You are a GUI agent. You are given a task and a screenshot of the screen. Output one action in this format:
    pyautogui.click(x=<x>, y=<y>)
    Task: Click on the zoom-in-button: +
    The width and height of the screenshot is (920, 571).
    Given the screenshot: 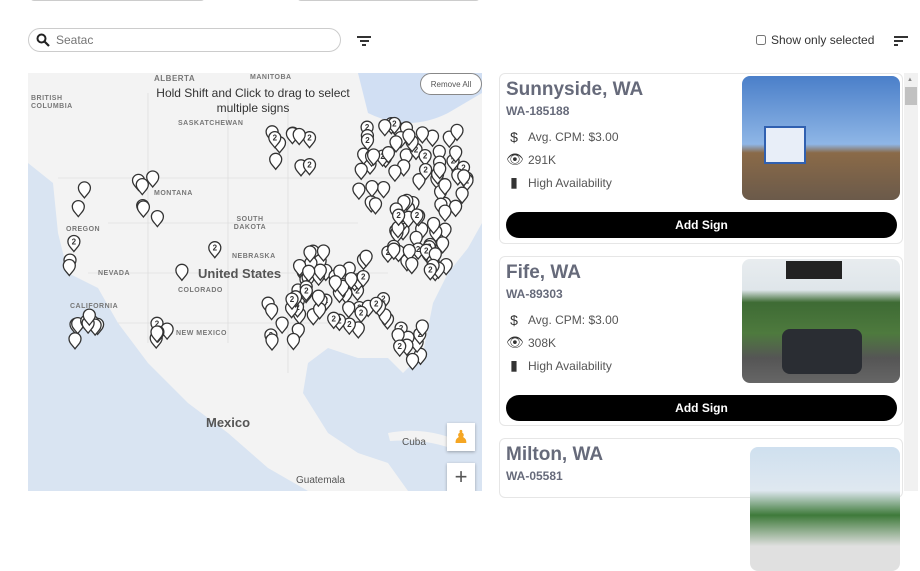 What is the action you would take?
    pyautogui.click(x=461, y=477)
    